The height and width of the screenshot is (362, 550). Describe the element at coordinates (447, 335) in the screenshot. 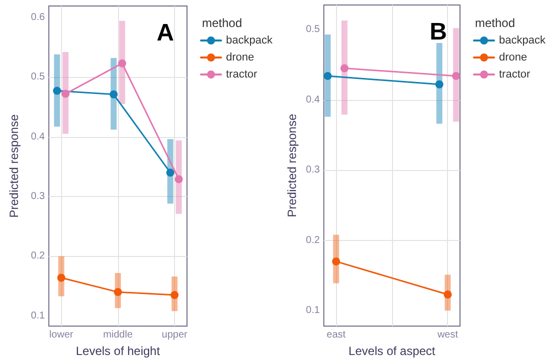

I see `x-tick-label: west` at that location.